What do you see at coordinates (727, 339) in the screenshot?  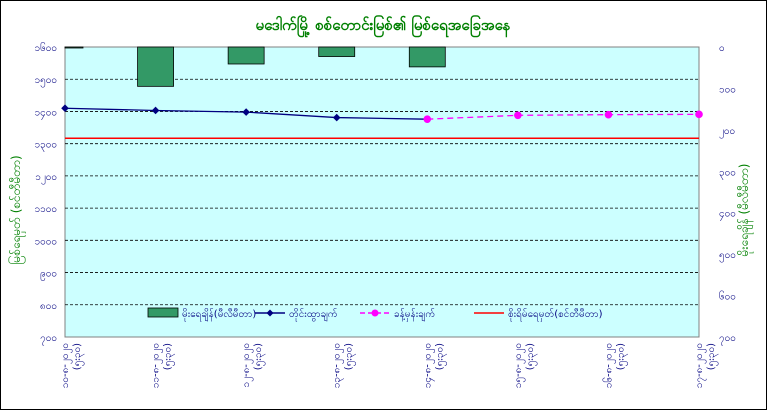 I see `right-tick-label: ၇၀၀` at bounding box center [727, 339].